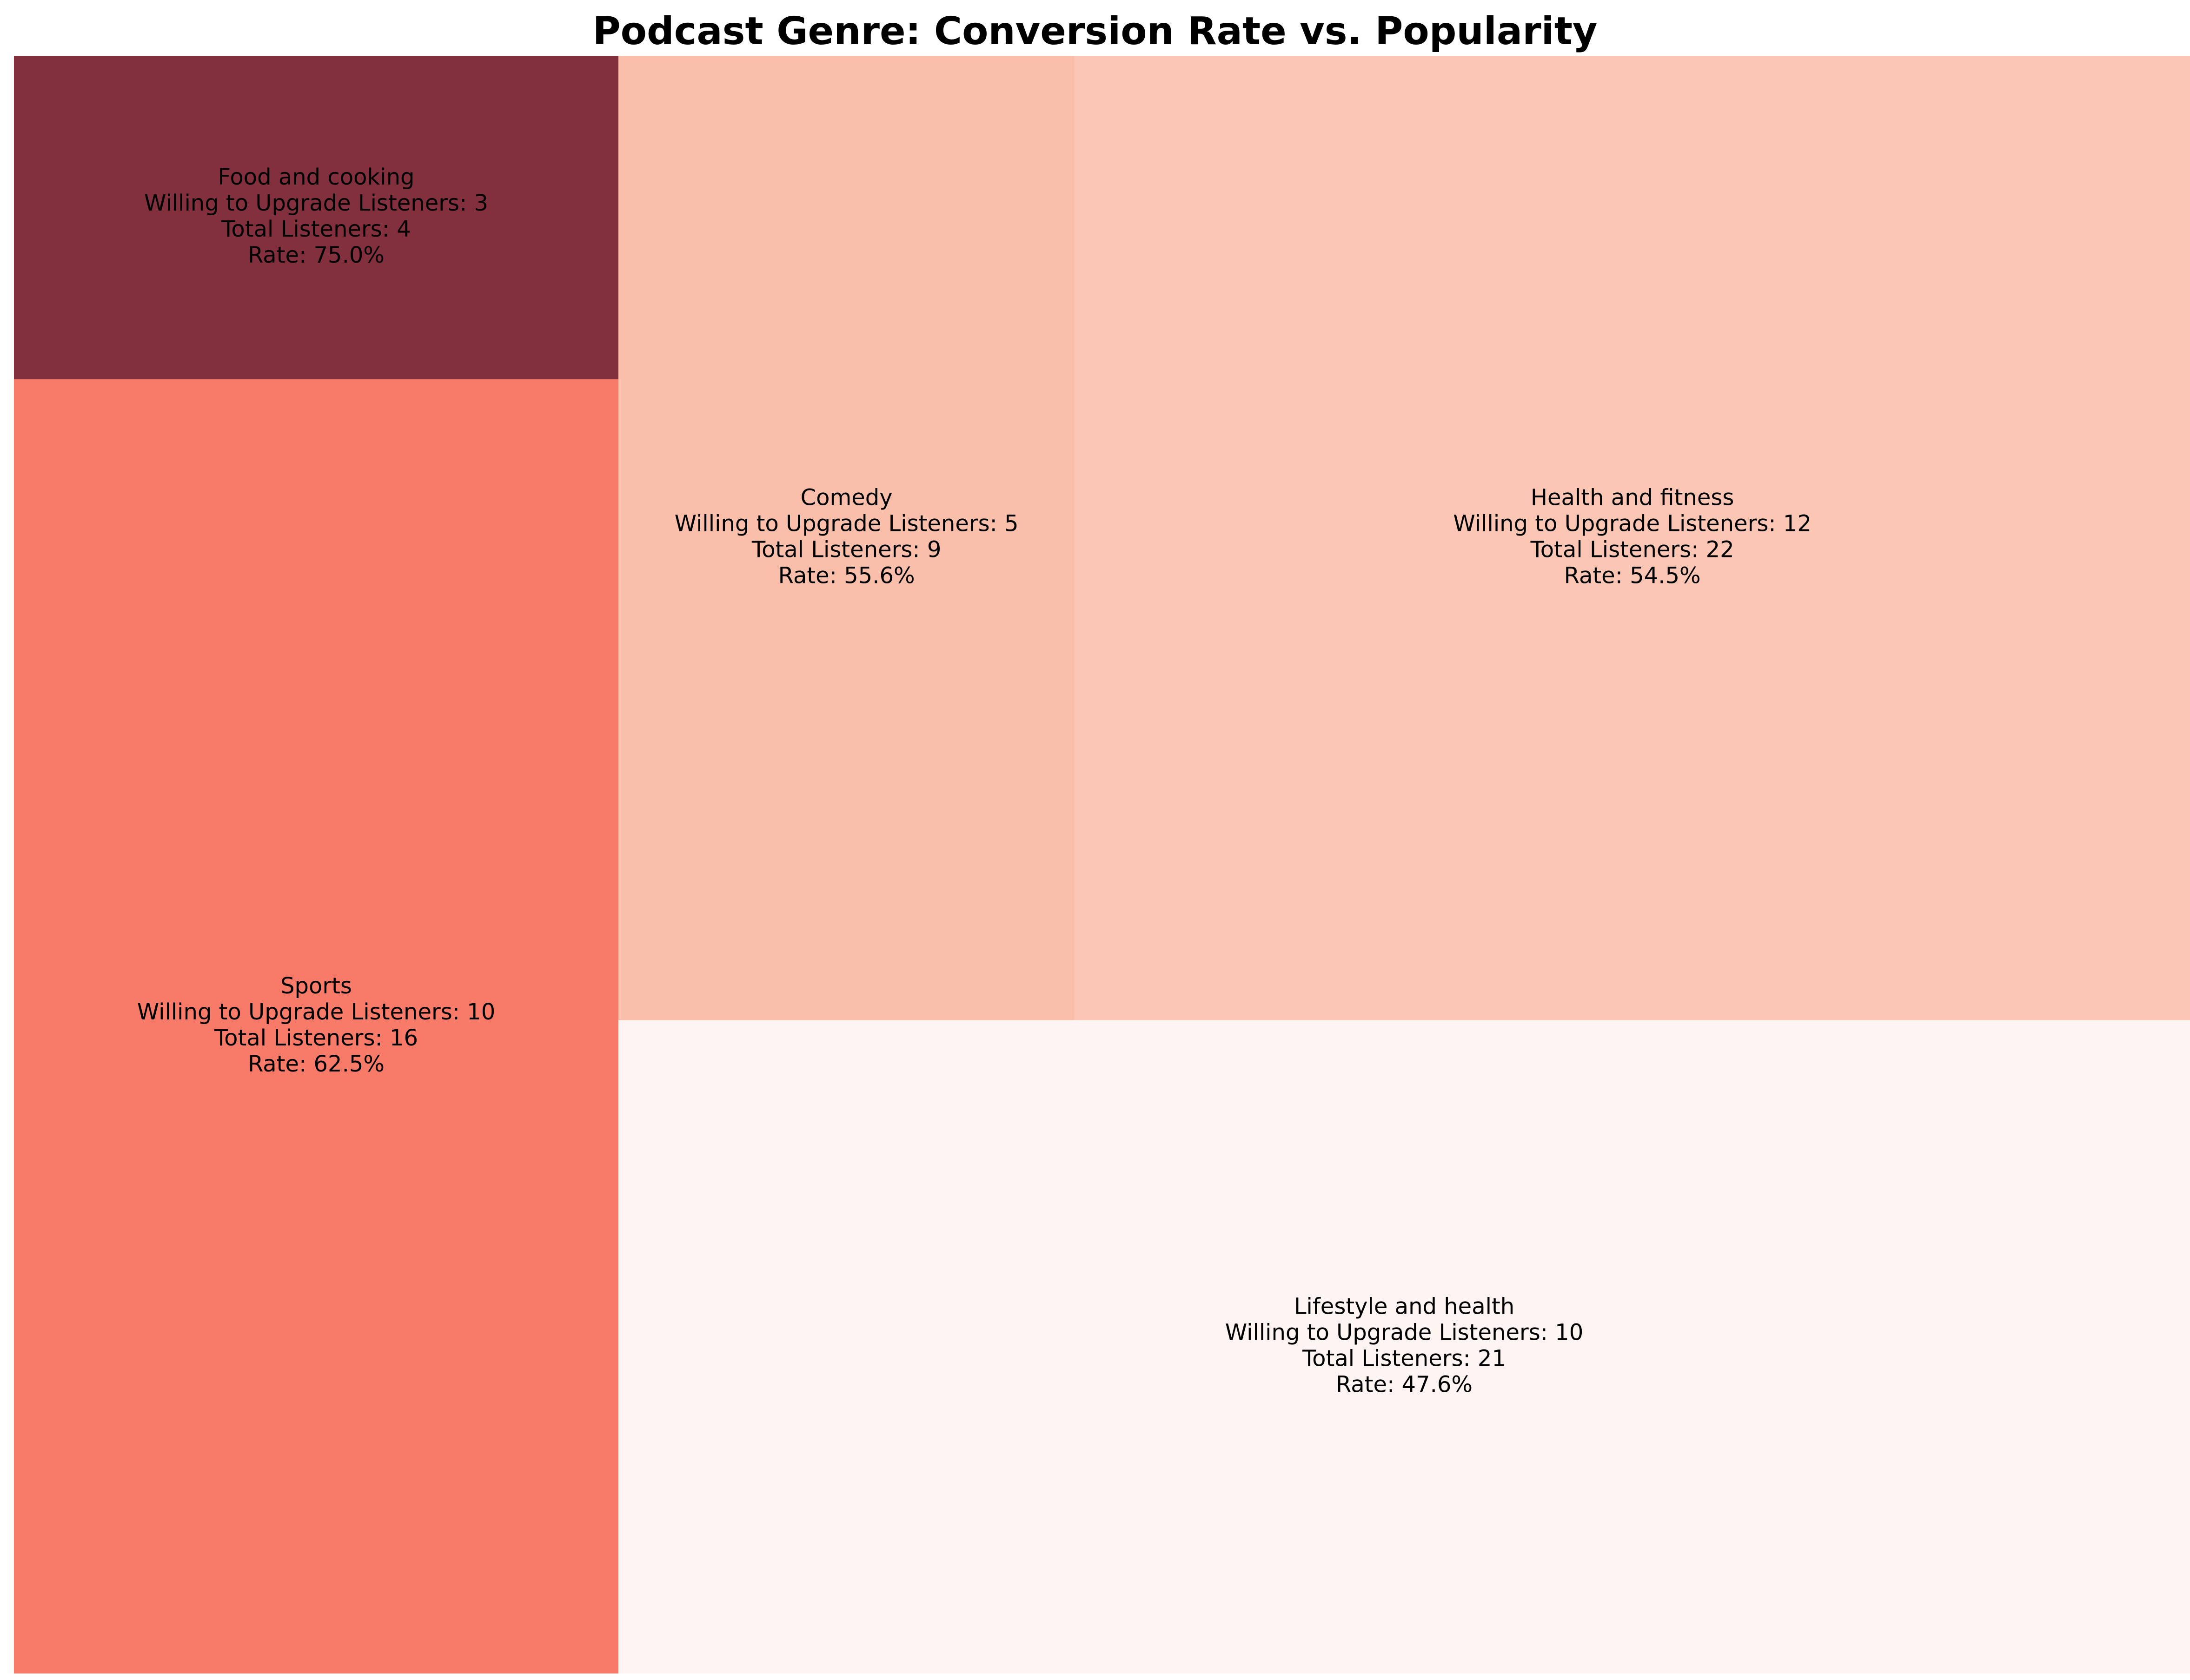 Image resolution: width=2190 pixels, height=1680 pixels. I want to click on tile-data-label: Willing to Upgrade Listeners: 3, so click(316, 203).